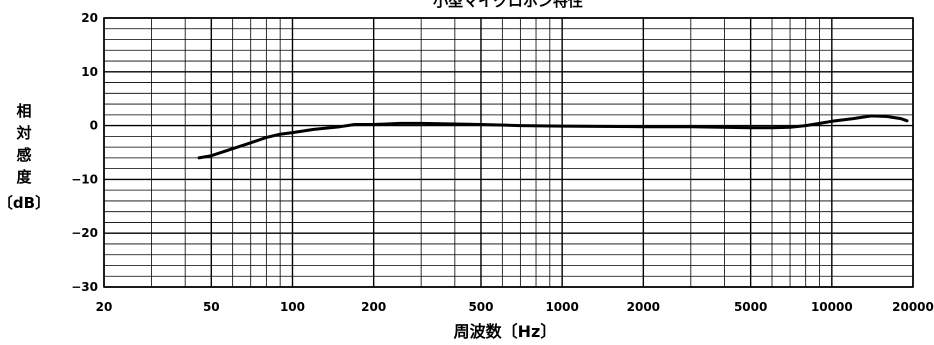  I want to click on x-tick-label: 100, so click(292, 307).